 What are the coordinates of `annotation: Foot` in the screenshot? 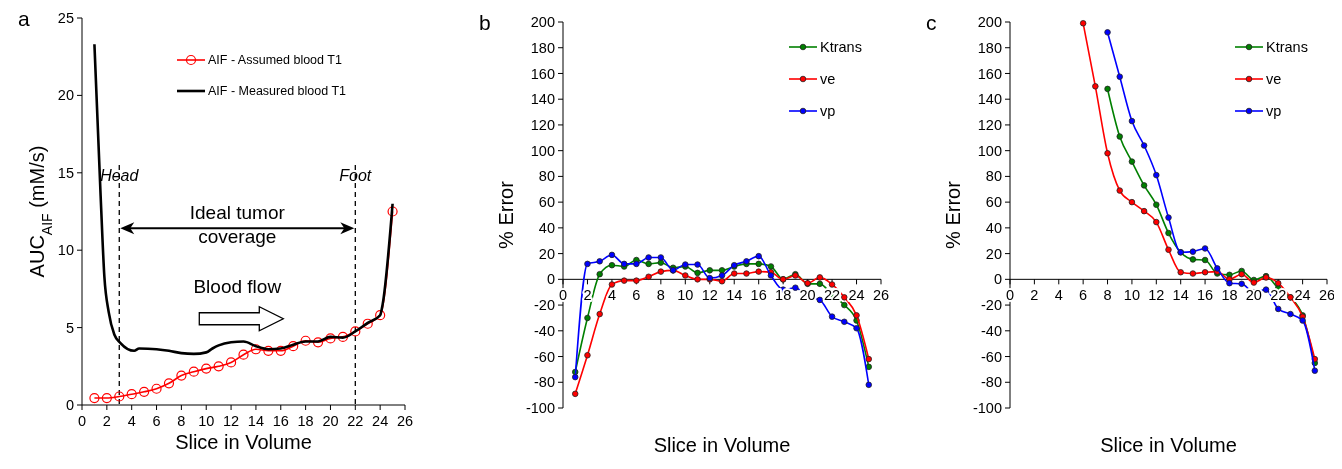 It's located at (355, 175).